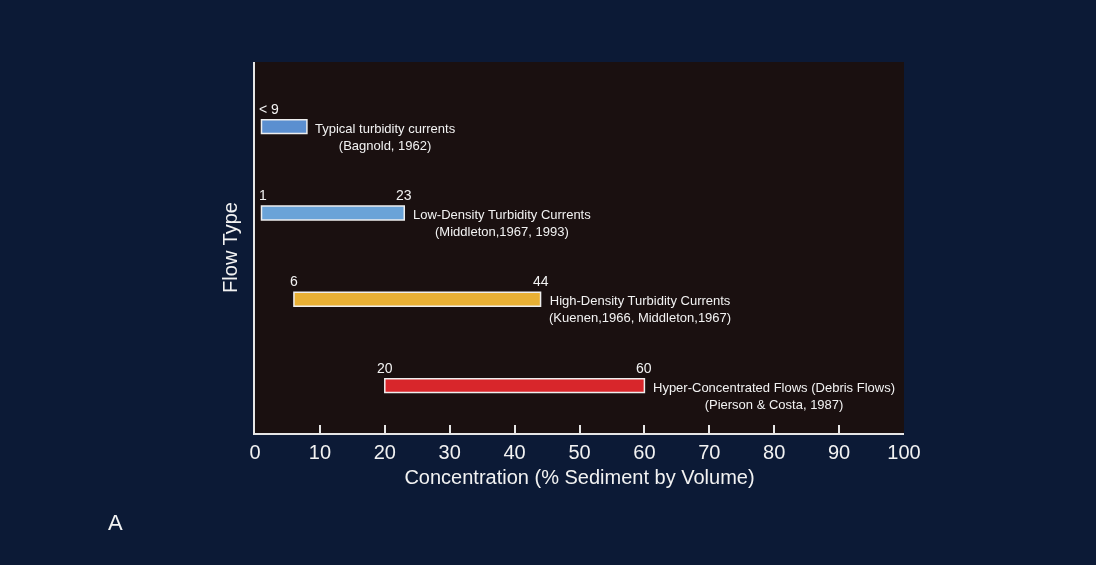 The width and height of the screenshot is (1096, 565). Describe the element at coordinates (502, 223) in the screenshot. I see `y-tick-label: Low-Density Turbidity Currents (Middleton,1967, 1993)` at that location.